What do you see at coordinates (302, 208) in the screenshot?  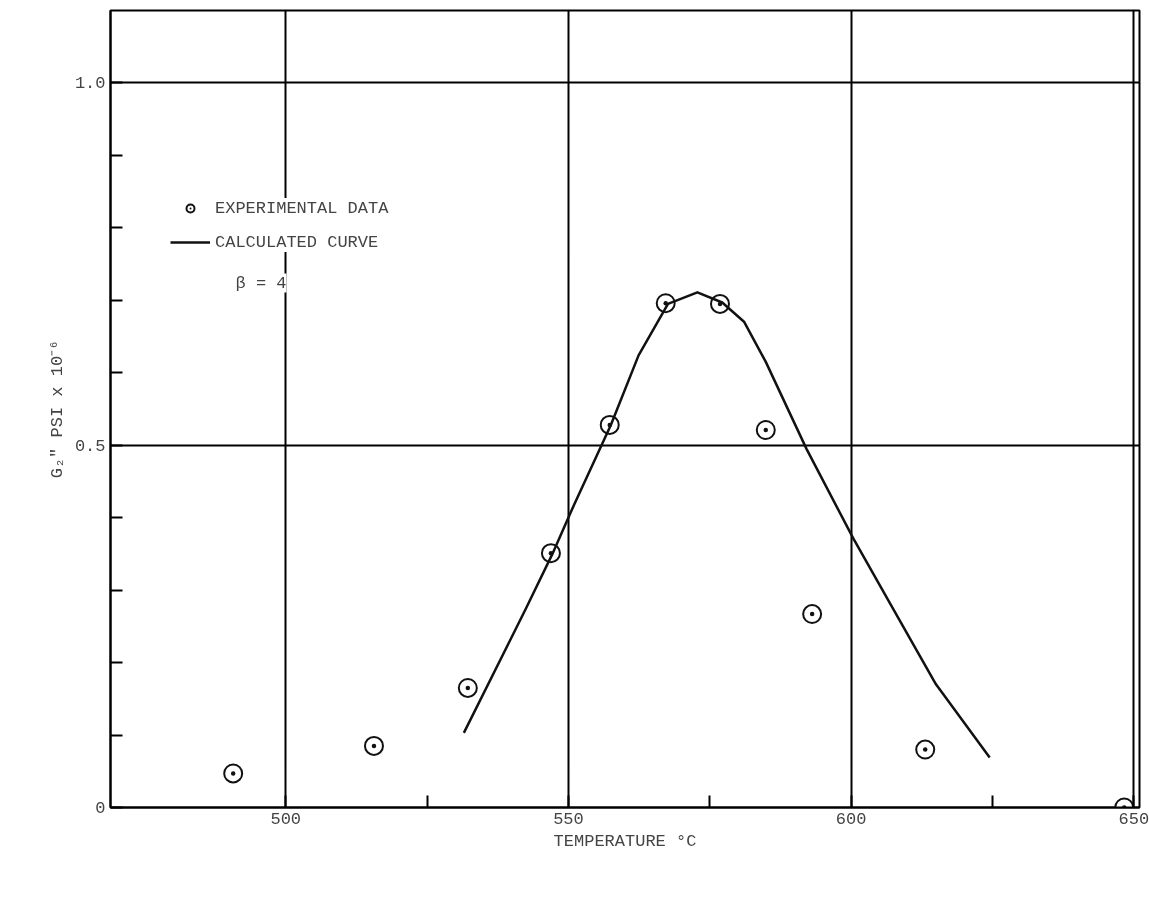 I see `legend-label: EXPERIMENTAL DATA` at bounding box center [302, 208].